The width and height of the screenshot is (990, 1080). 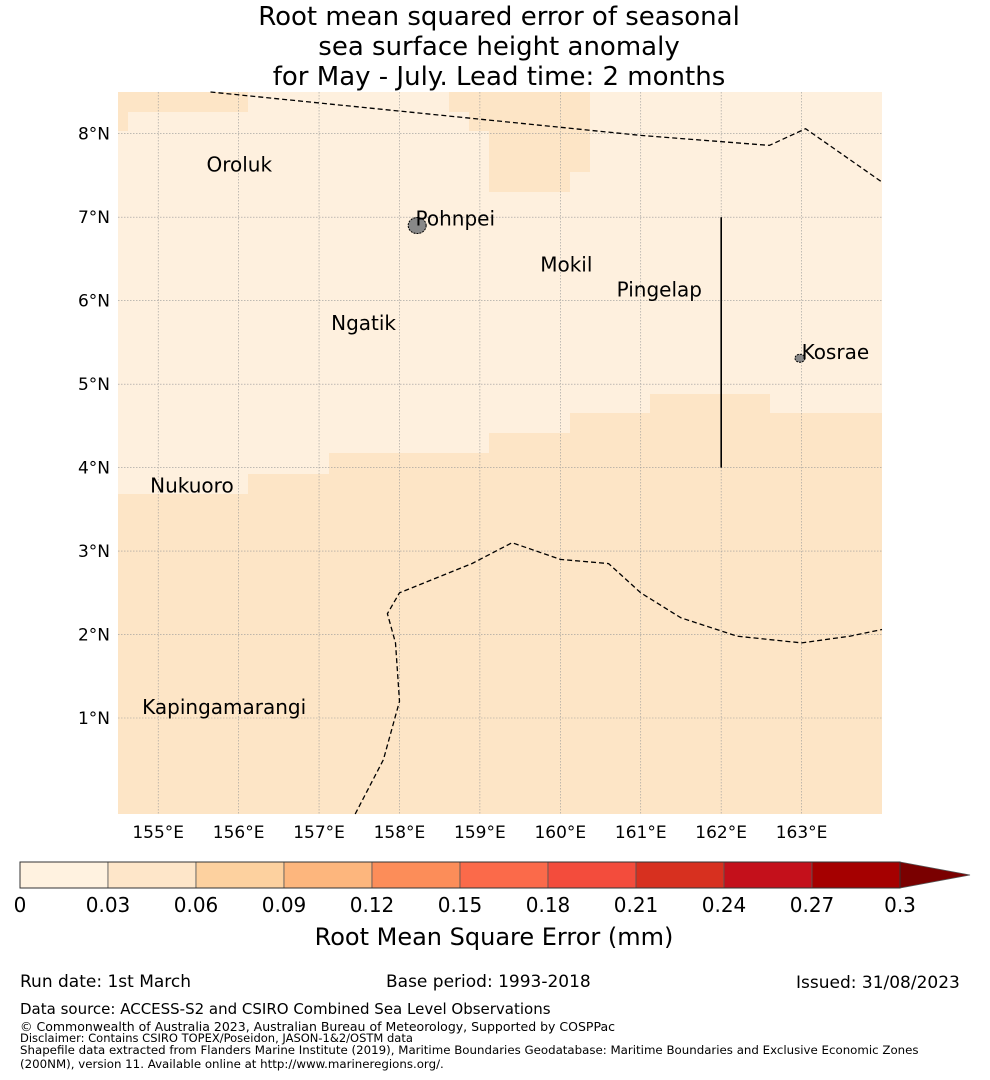 What do you see at coordinates (636, 905) in the screenshot?
I see `colorbar-tick-label: 0.21` at bounding box center [636, 905].